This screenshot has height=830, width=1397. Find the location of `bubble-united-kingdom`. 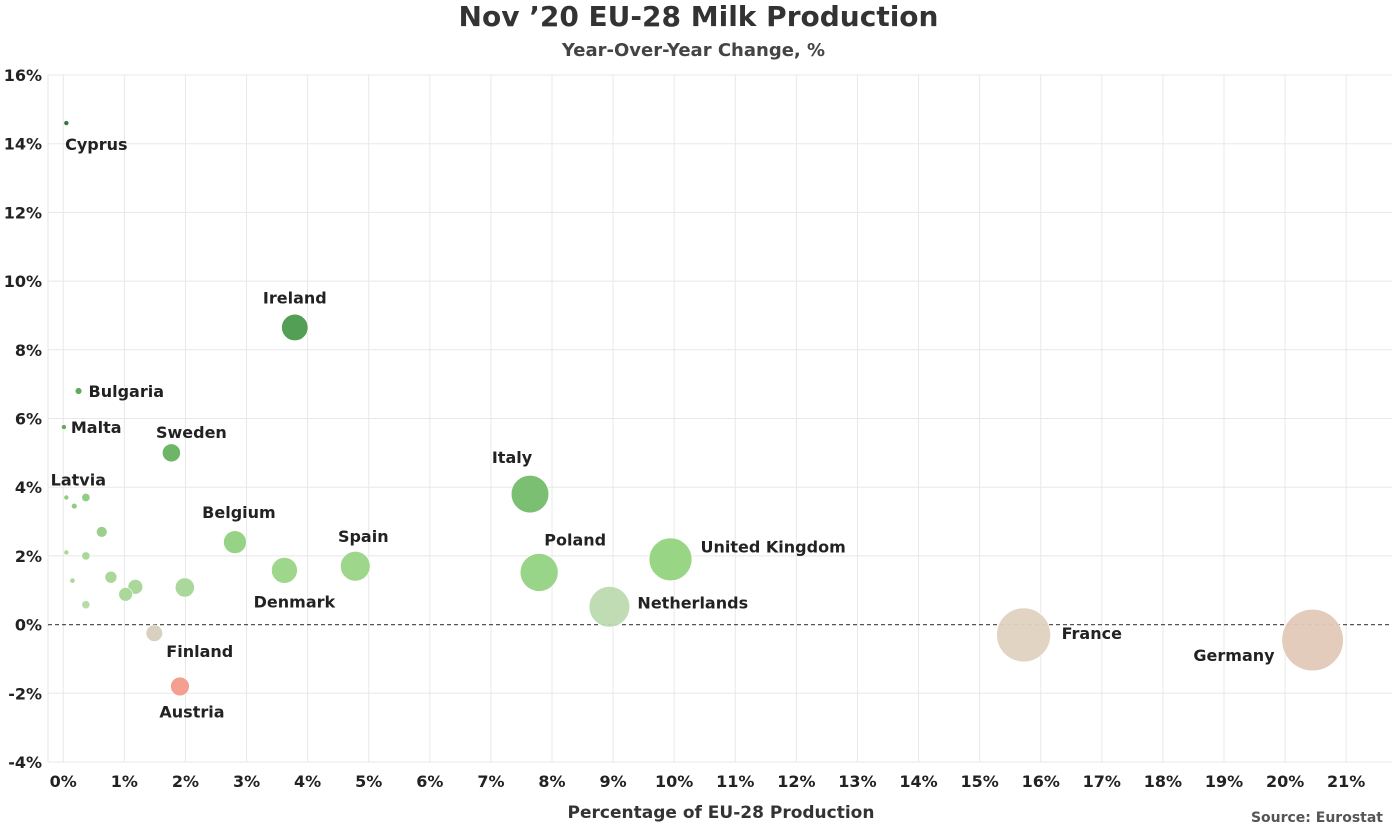

bubble-united-kingdom is located at coordinates (670, 559).